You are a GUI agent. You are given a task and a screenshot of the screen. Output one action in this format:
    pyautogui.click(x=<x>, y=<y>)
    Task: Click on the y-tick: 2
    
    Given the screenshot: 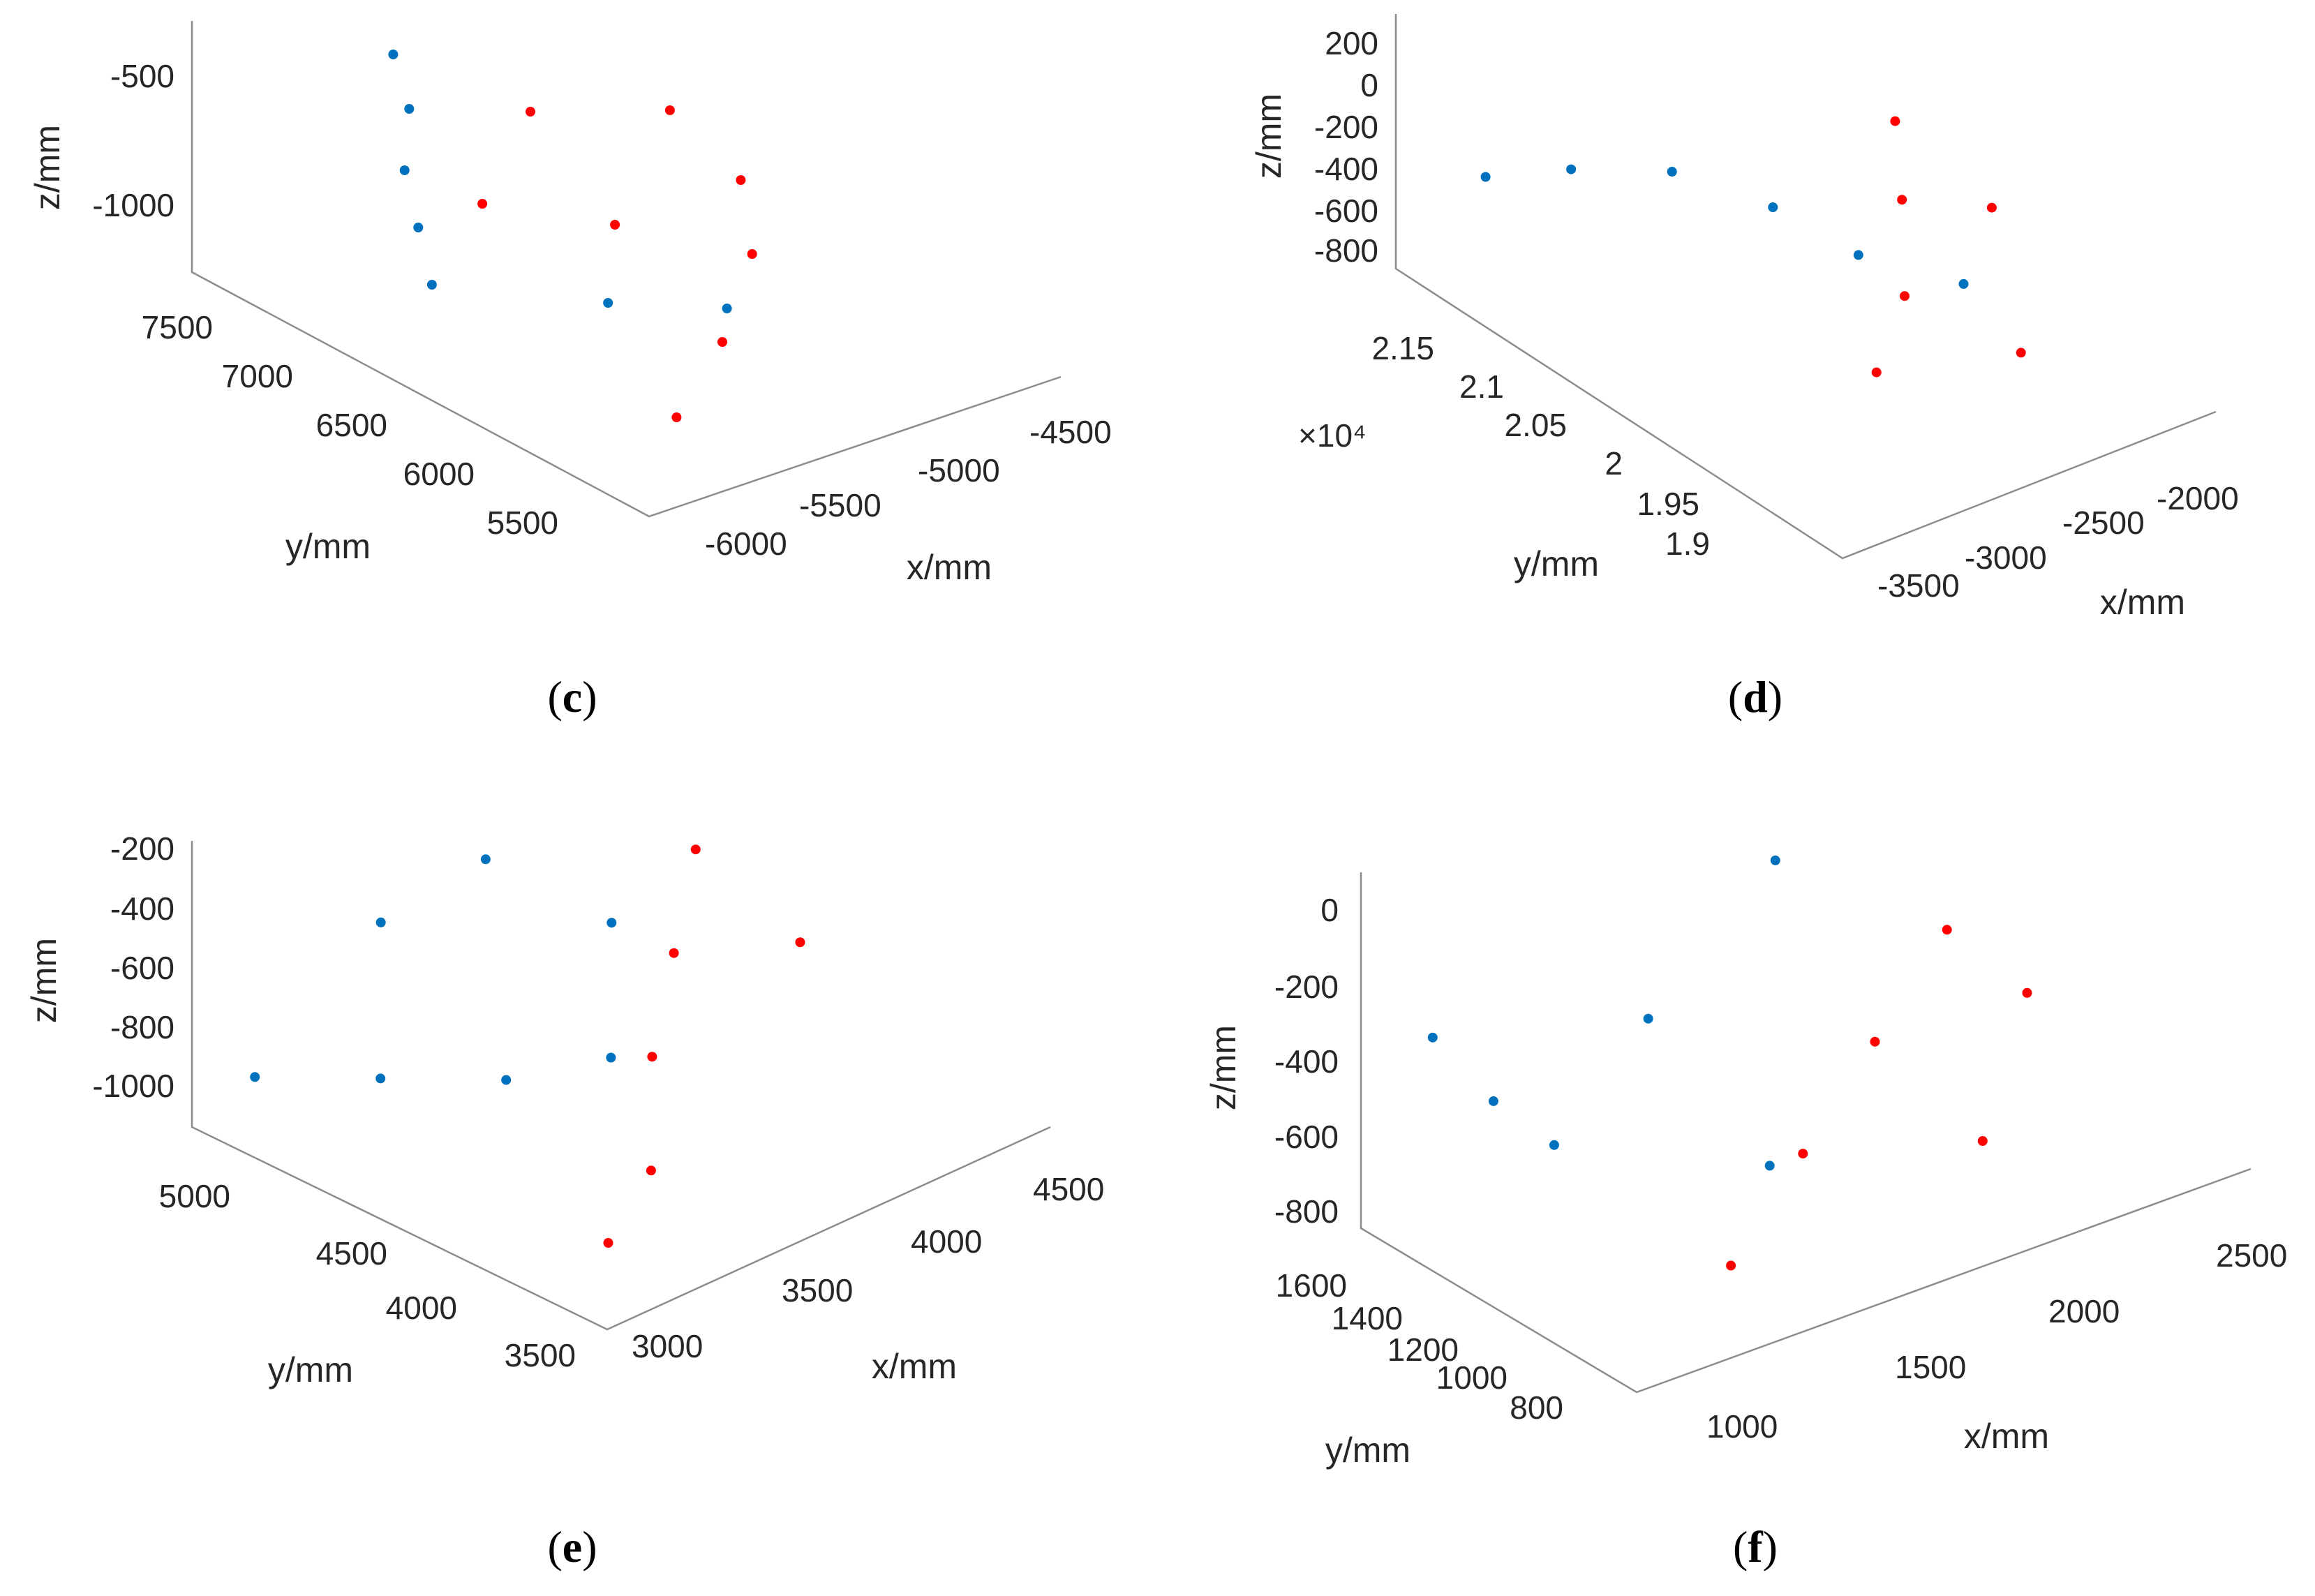 What is the action you would take?
    pyautogui.click(x=1614, y=463)
    